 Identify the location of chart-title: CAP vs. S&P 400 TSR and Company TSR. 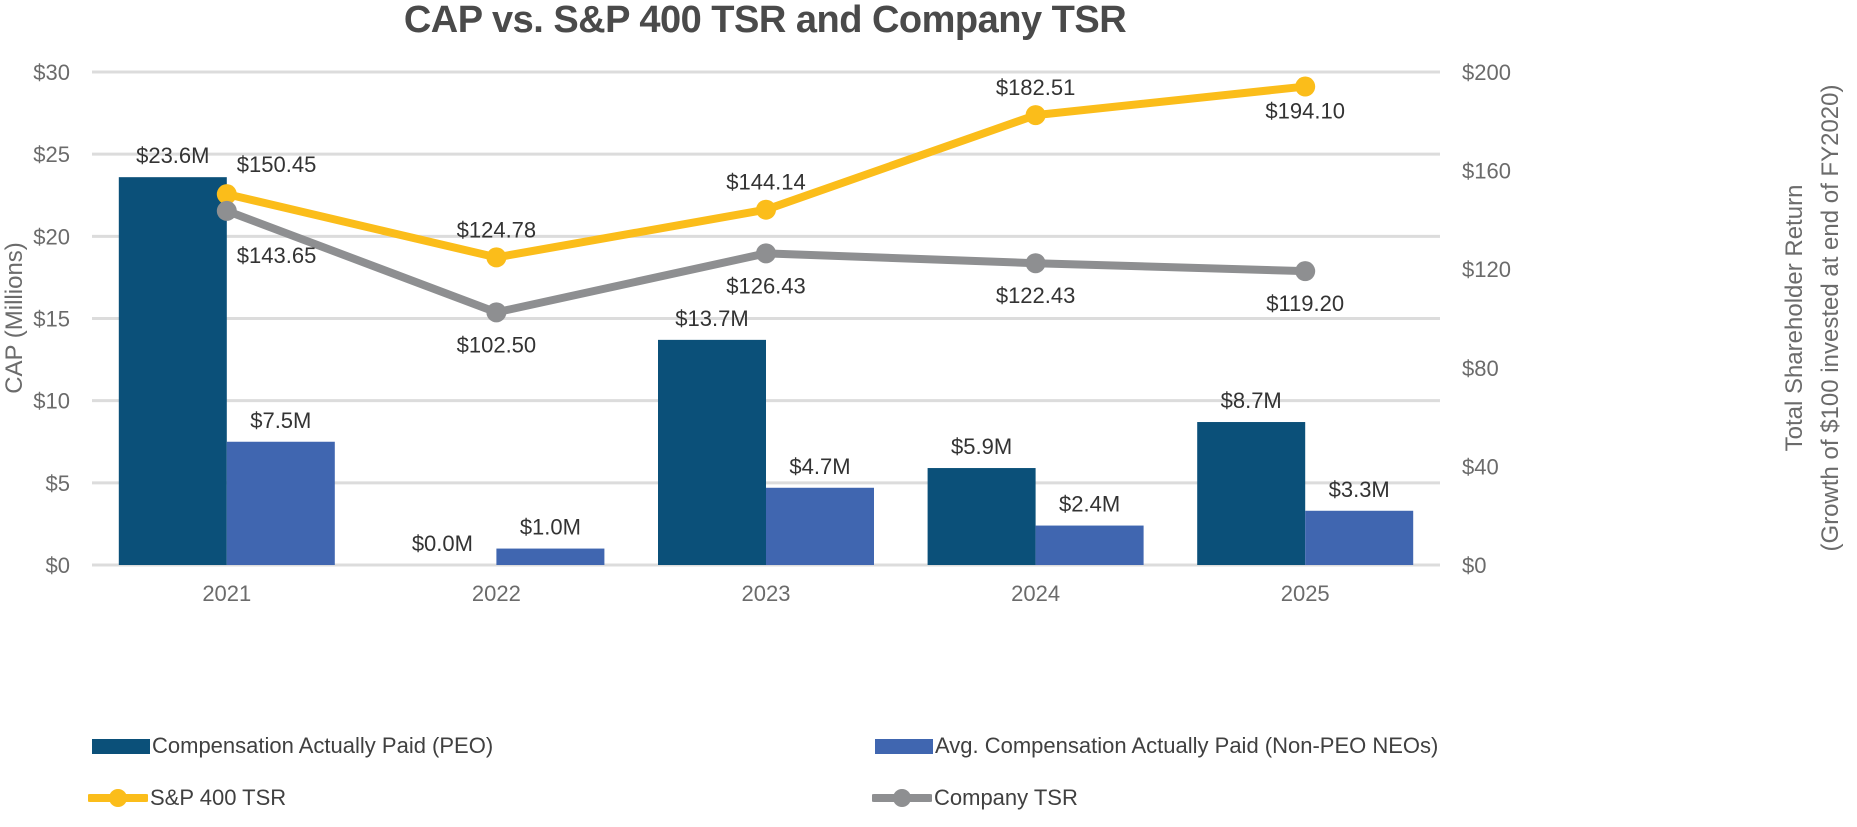
(765, 20).